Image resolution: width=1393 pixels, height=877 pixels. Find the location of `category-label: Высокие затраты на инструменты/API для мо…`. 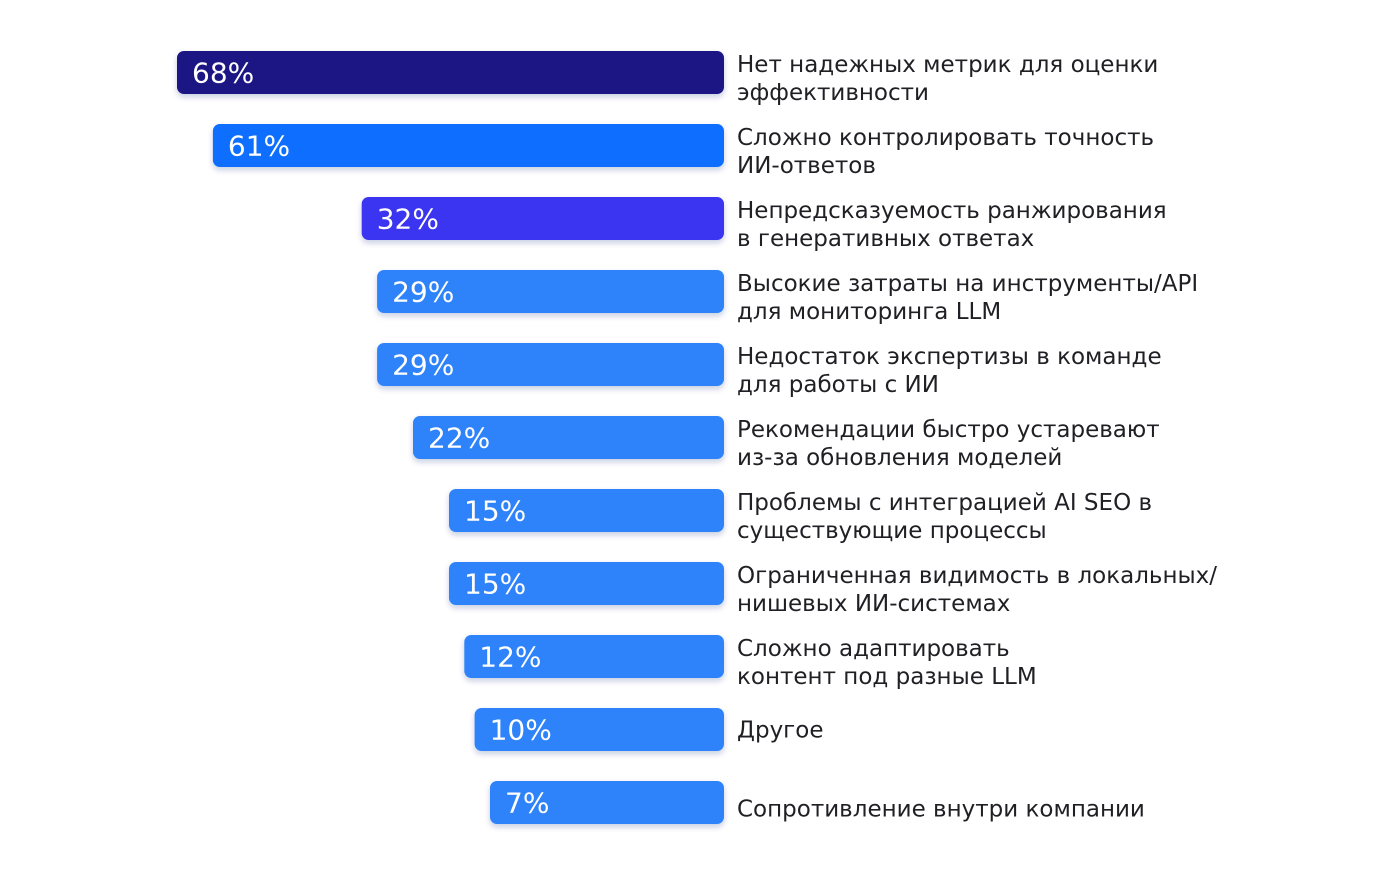

category-label: Высокие затраты на инструменты/API для мо… is located at coordinates (967, 298).